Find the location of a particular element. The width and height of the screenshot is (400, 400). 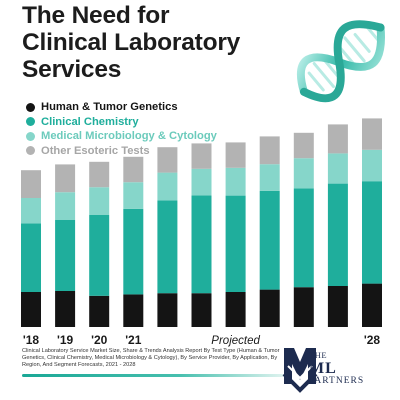

ml-partners-logo is located at coordinates (300, 370).